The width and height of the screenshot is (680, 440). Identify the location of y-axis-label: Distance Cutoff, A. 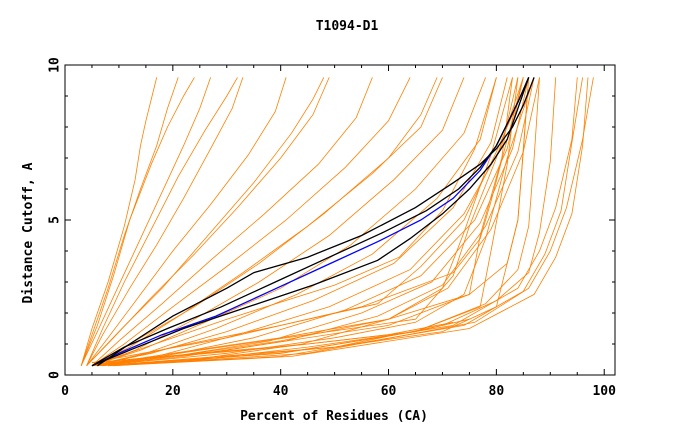
(28, 232).